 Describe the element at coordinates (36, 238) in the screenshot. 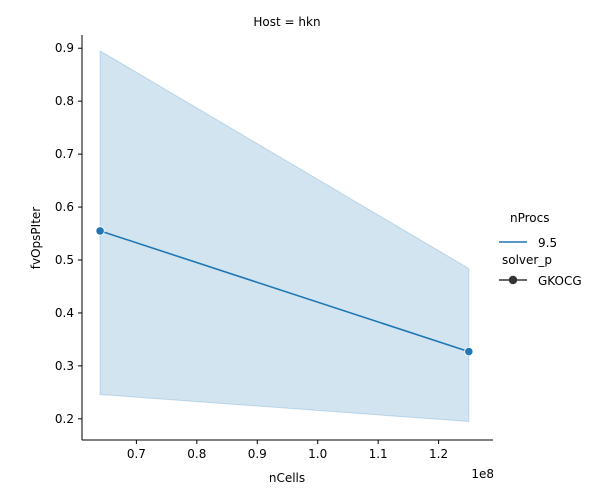

I see `y-axis-label: fvOpsPIter` at that location.